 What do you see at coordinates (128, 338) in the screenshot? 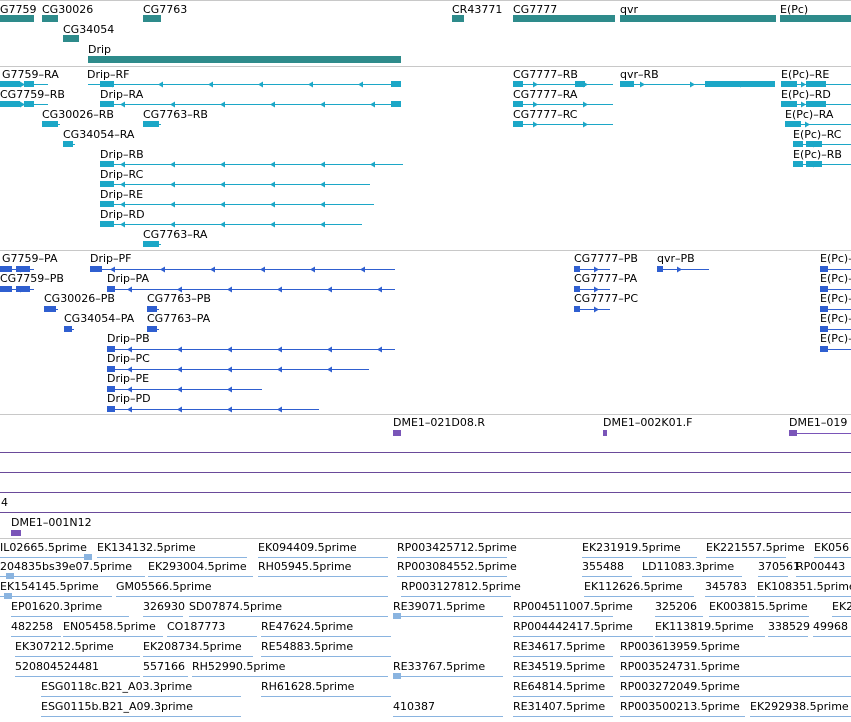
I see `proteins-feature-label: Drip–PB` at bounding box center [128, 338].